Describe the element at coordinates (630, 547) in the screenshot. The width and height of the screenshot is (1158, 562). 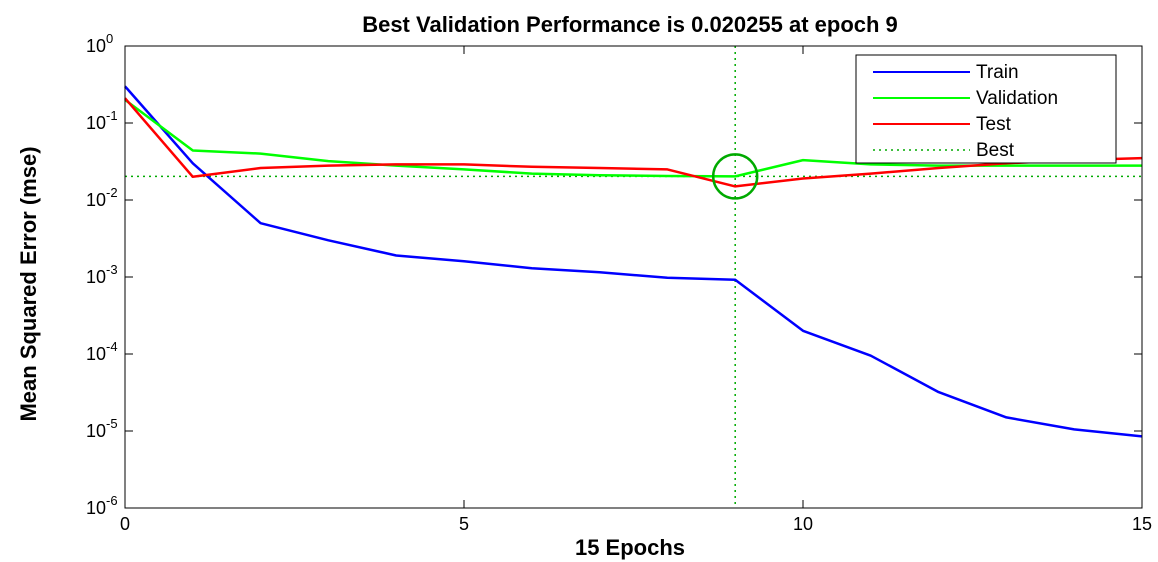
I see `x-axis-label: 15 Epochs` at that location.